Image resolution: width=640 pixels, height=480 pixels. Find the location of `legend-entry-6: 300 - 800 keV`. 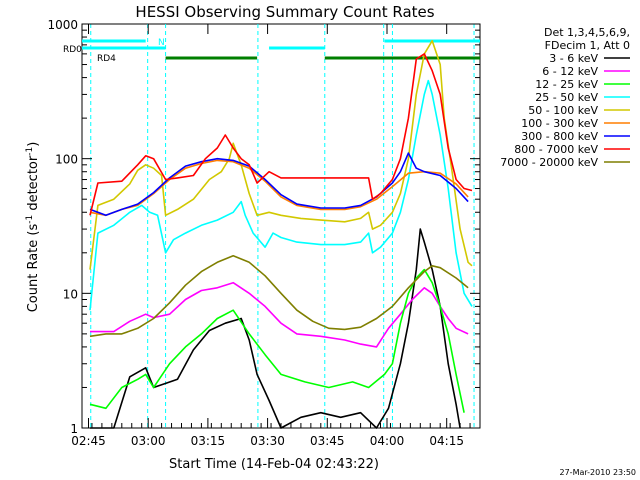

legend-entry-6: 300 - 800 keV is located at coordinates (559, 136).